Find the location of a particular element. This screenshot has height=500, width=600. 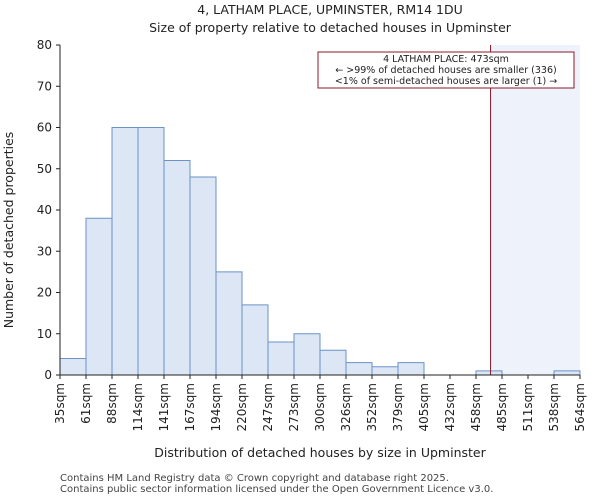

bar-88sqm is located at coordinates (125, 251).